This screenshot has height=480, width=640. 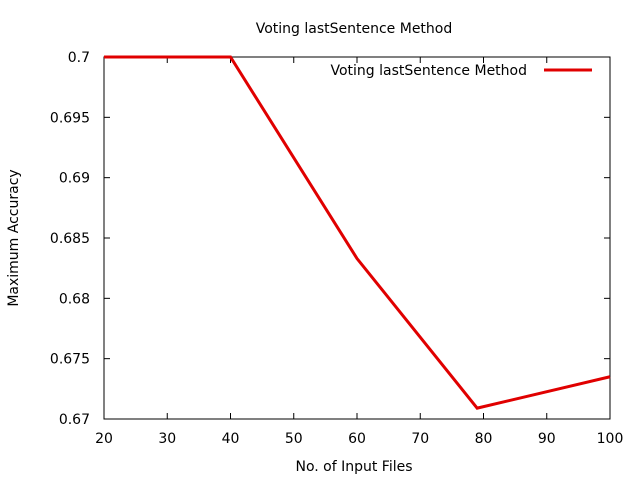 What do you see at coordinates (484, 439) in the screenshot?
I see `x-tick-label: 80` at bounding box center [484, 439].